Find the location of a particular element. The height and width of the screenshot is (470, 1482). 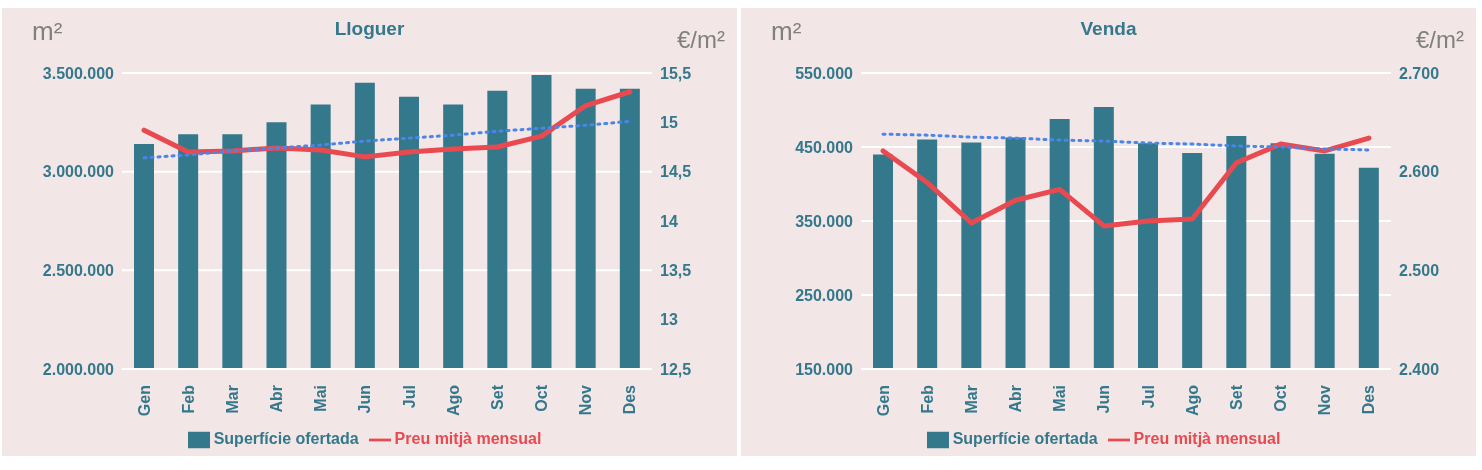

y-tick-label: 2.500.000 is located at coordinates (78, 271).